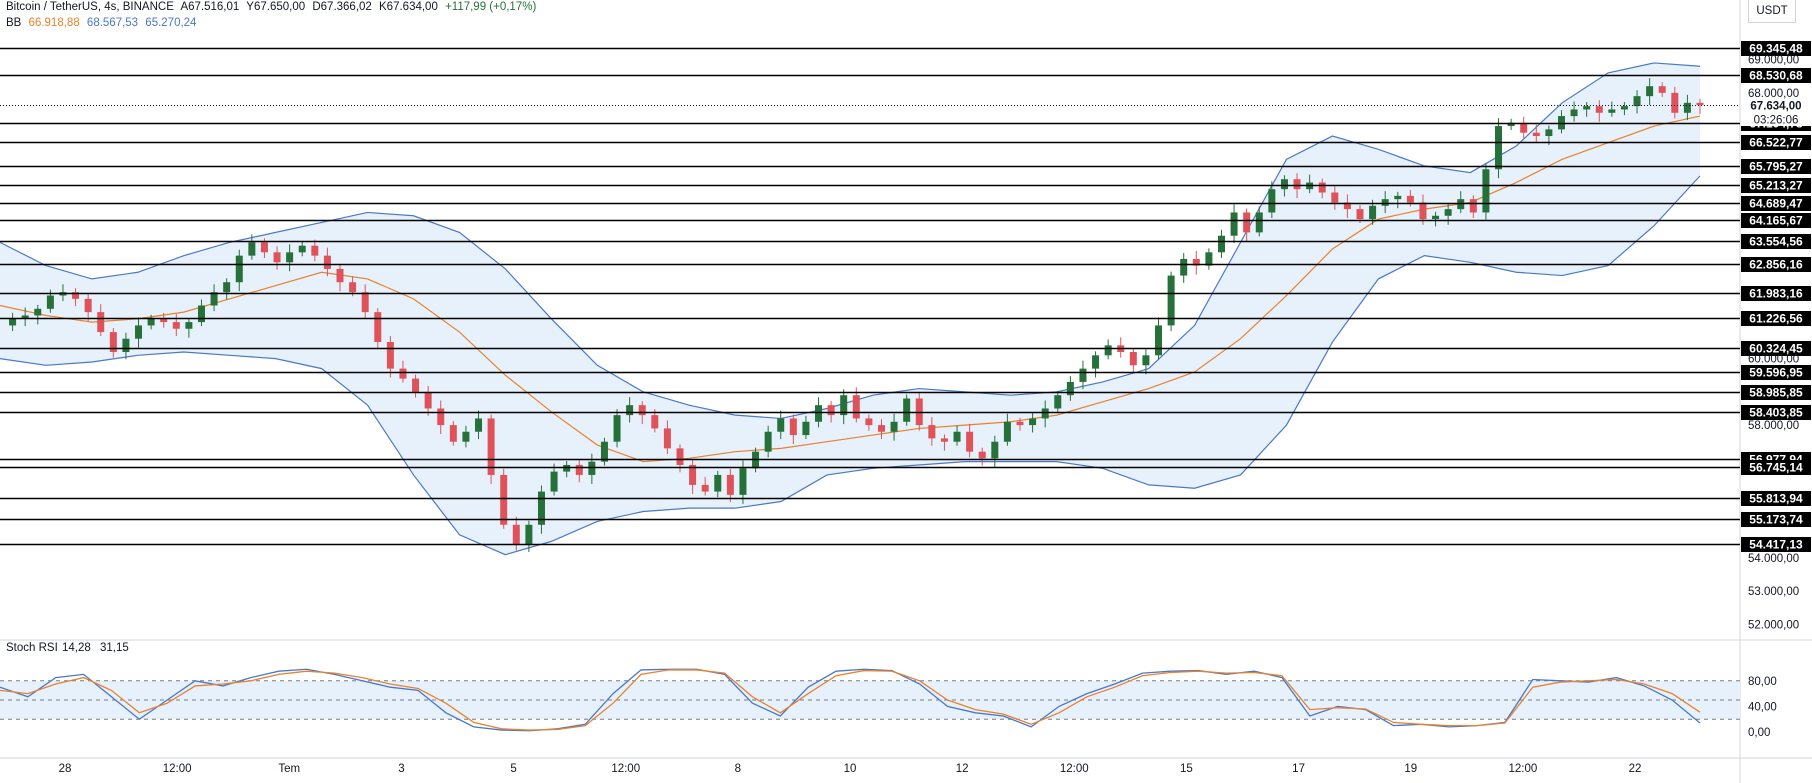 The image size is (1812, 783). What do you see at coordinates (1776, 76) in the screenshot?
I see `level-label: 68.530,68` at bounding box center [1776, 76].